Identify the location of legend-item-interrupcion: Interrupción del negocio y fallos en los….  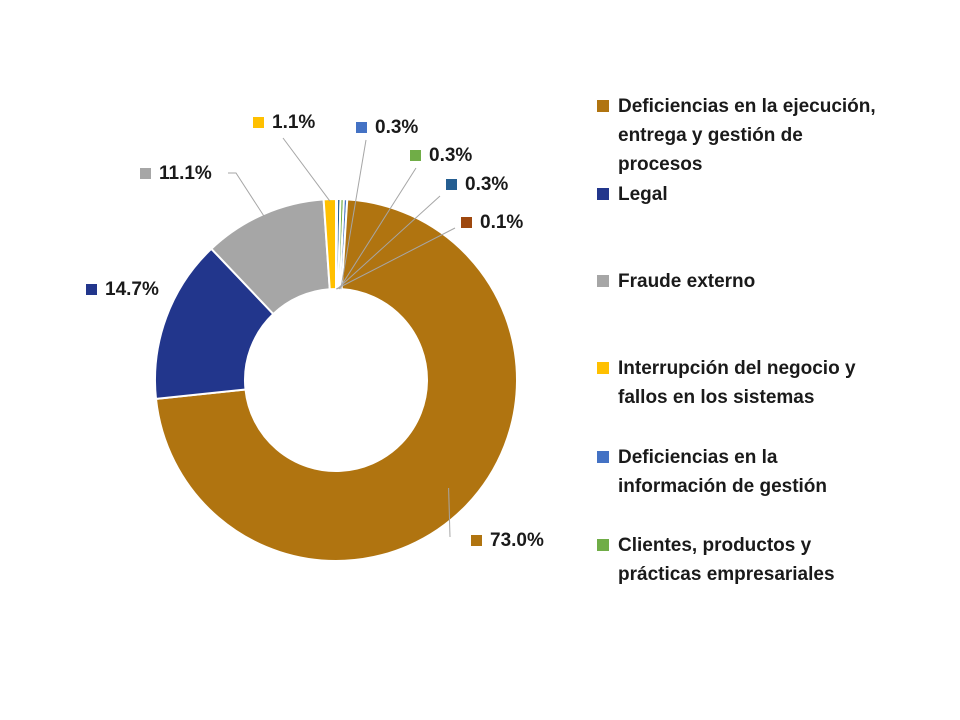
(737, 383).